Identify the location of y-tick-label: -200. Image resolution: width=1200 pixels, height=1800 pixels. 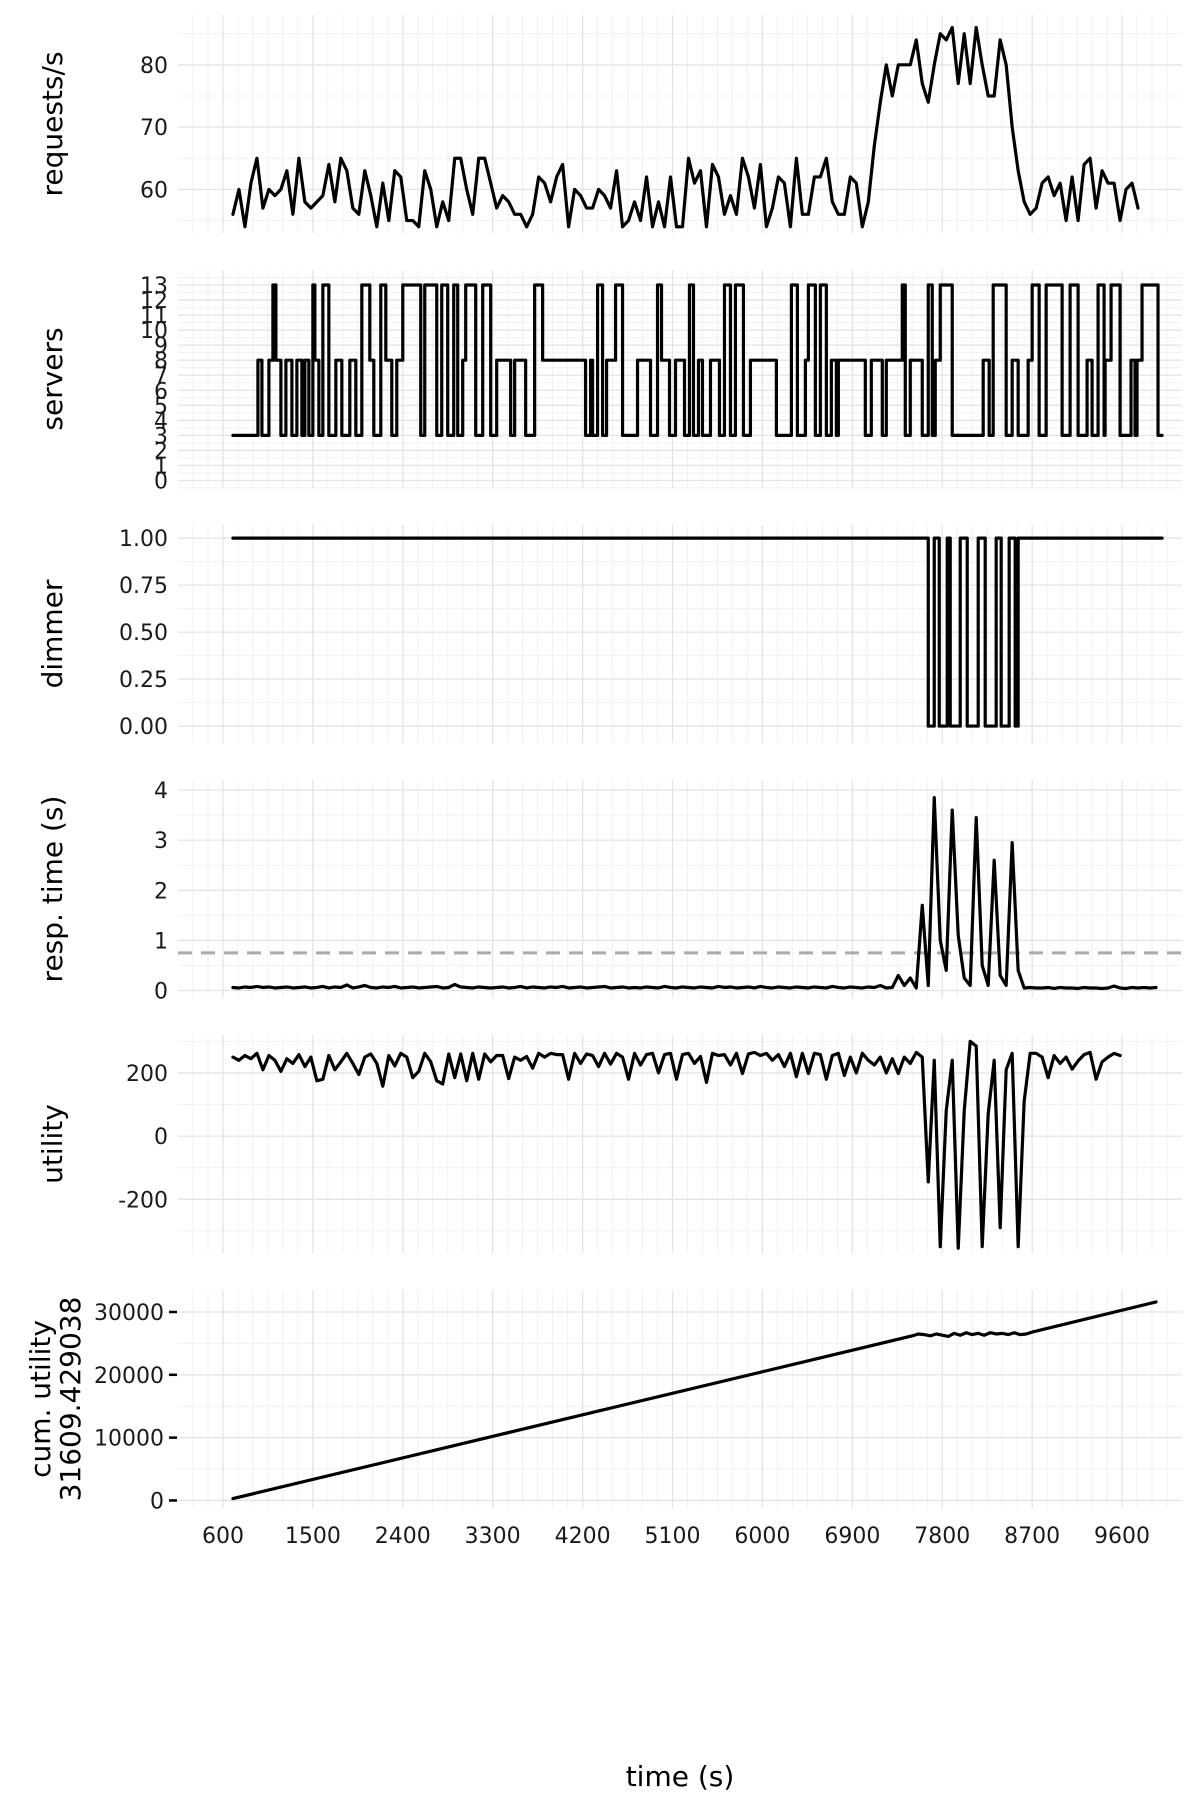
(143, 1200).